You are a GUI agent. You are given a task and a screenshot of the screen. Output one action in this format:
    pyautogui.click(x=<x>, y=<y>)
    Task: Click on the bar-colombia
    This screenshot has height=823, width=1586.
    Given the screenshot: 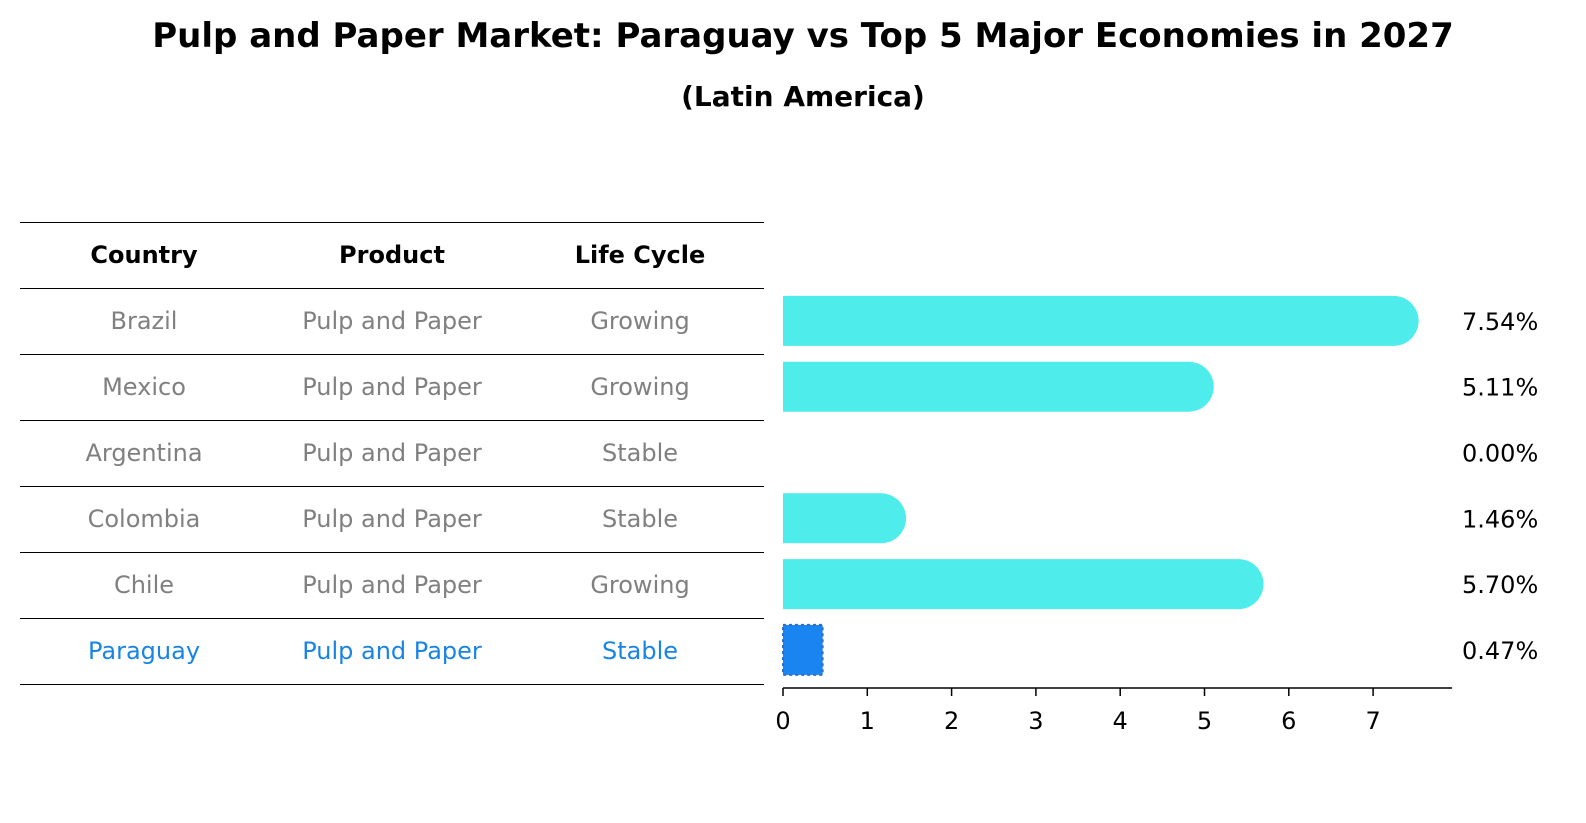 What is the action you would take?
    pyautogui.click(x=845, y=518)
    